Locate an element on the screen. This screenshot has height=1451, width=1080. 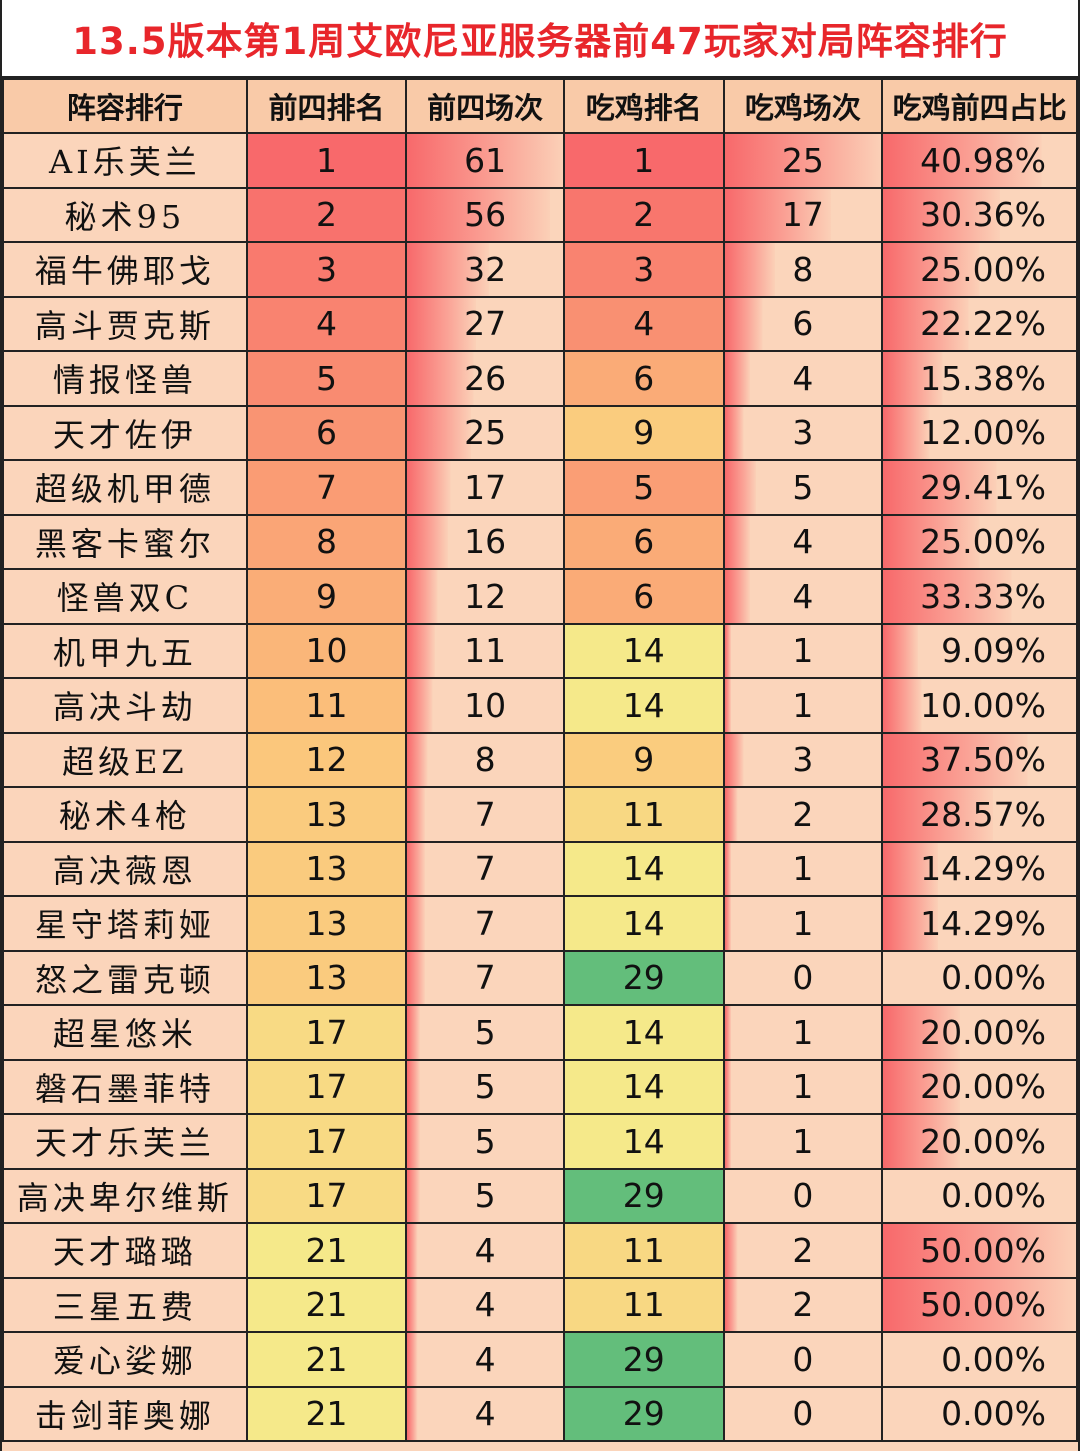
top4-count-cell: 12 is located at coordinates (485, 596).